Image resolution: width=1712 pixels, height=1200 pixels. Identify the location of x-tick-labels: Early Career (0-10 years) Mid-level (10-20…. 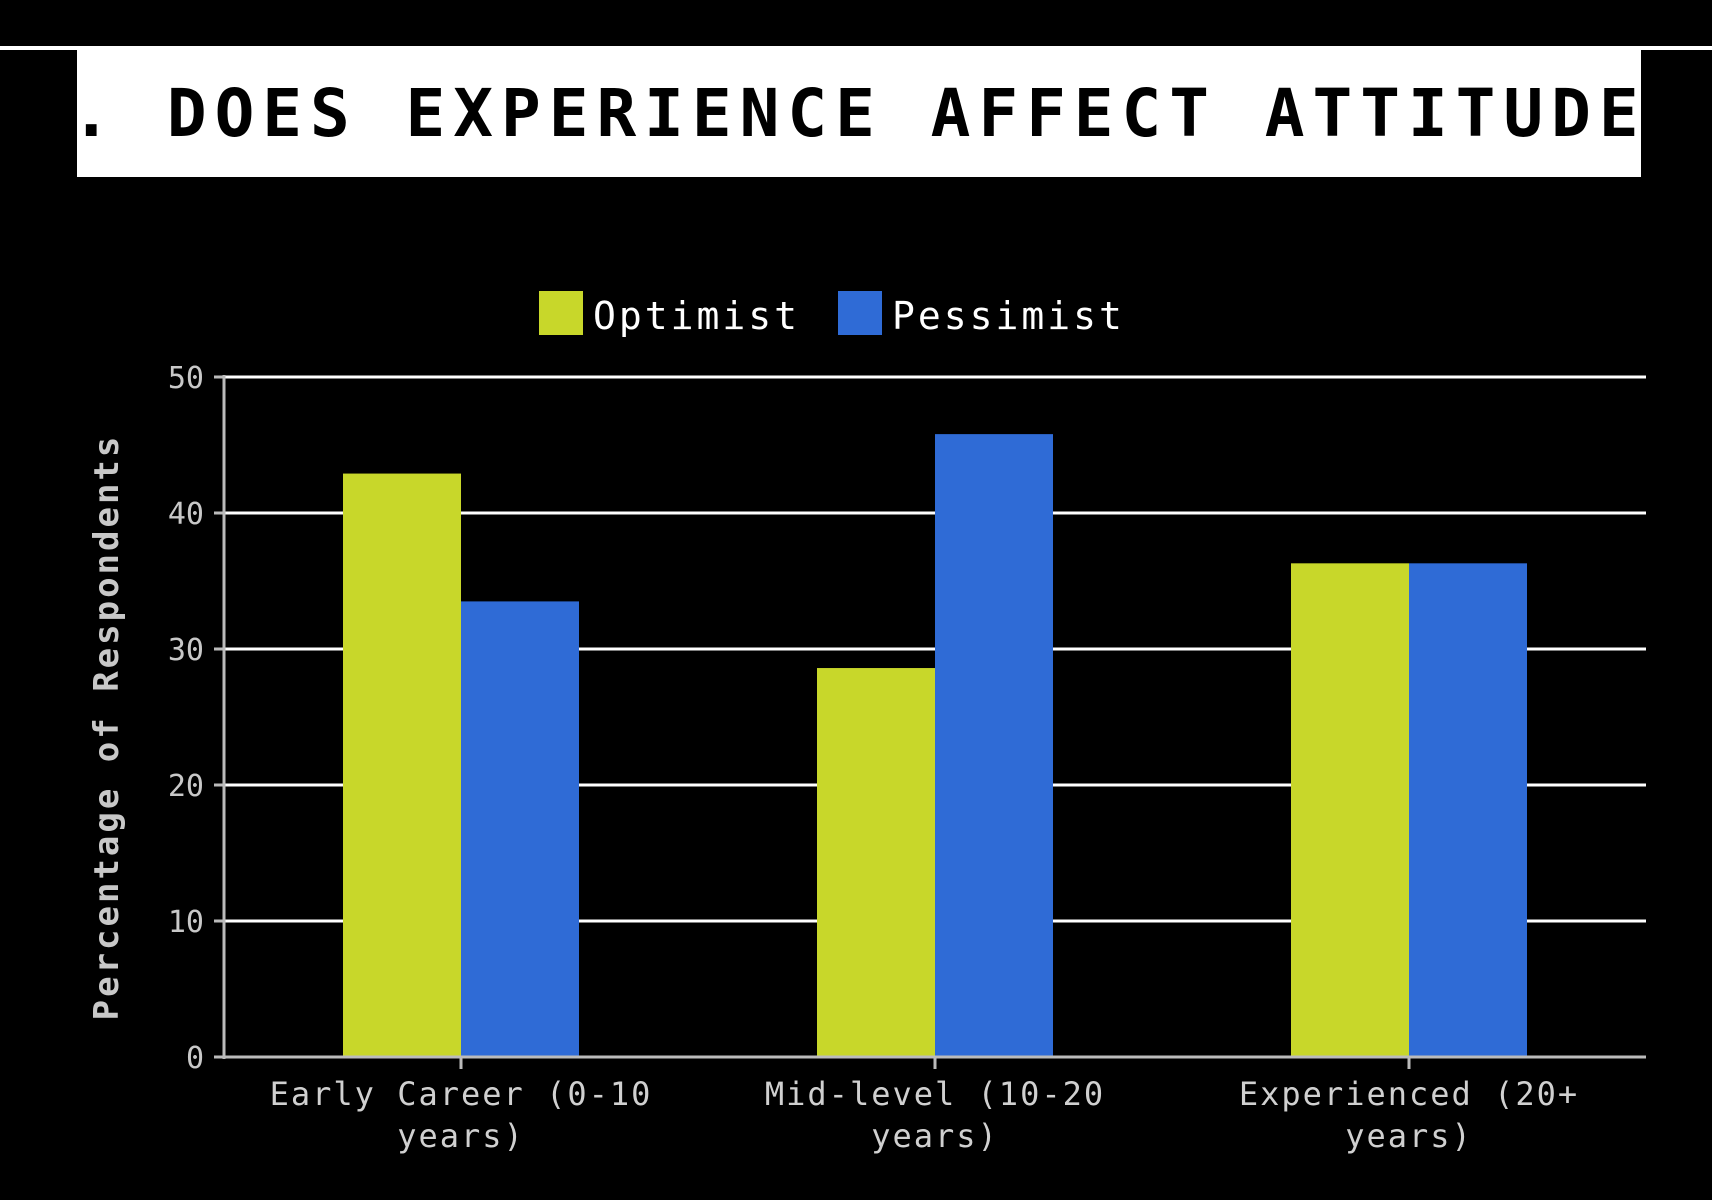
(924, 1115).